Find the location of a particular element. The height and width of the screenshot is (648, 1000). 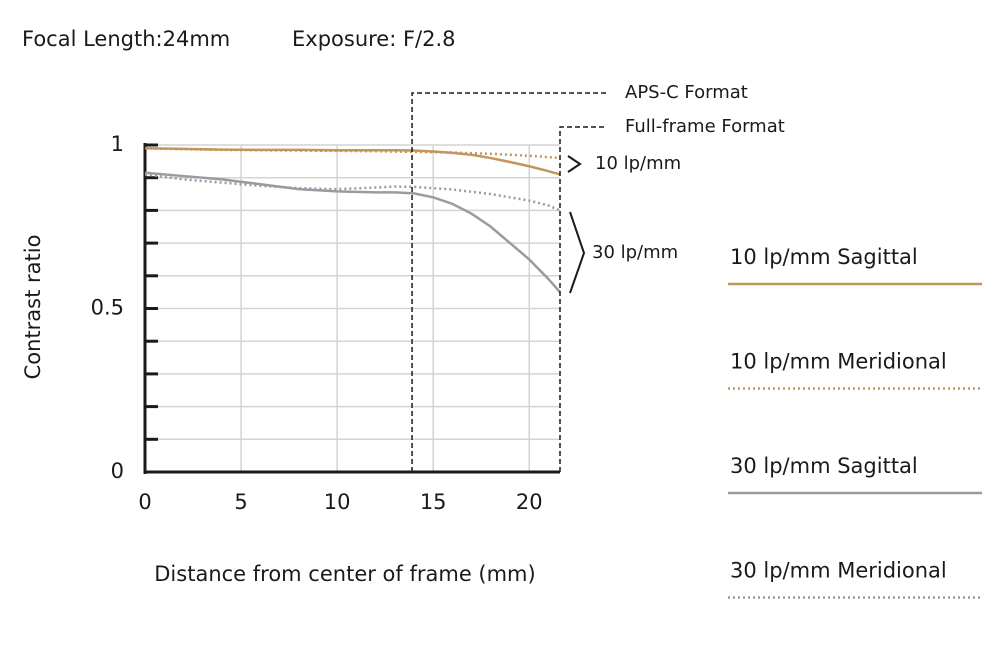

header-focal: Focal Length:24mm is located at coordinates (126, 39).